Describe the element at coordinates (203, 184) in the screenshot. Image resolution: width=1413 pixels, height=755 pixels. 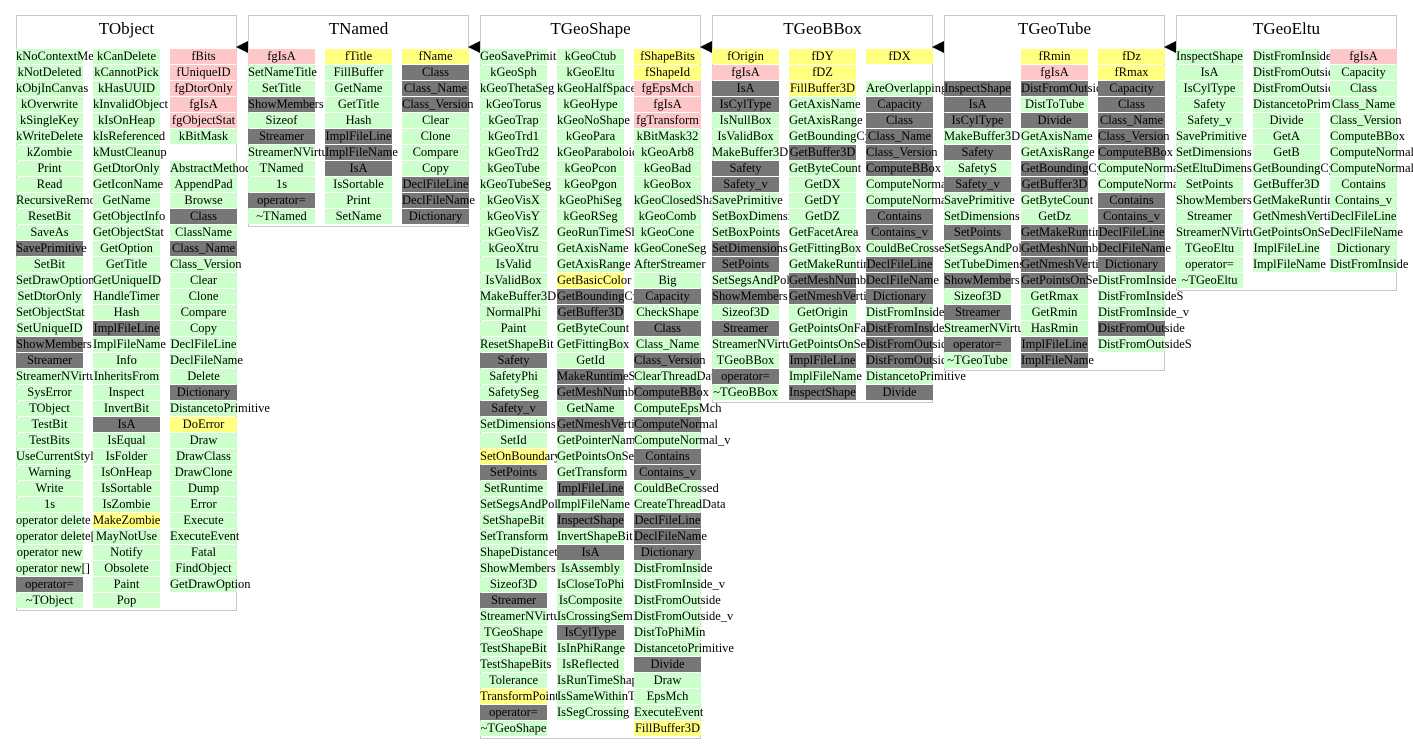
I see `member-cell: AppendPad` at that location.